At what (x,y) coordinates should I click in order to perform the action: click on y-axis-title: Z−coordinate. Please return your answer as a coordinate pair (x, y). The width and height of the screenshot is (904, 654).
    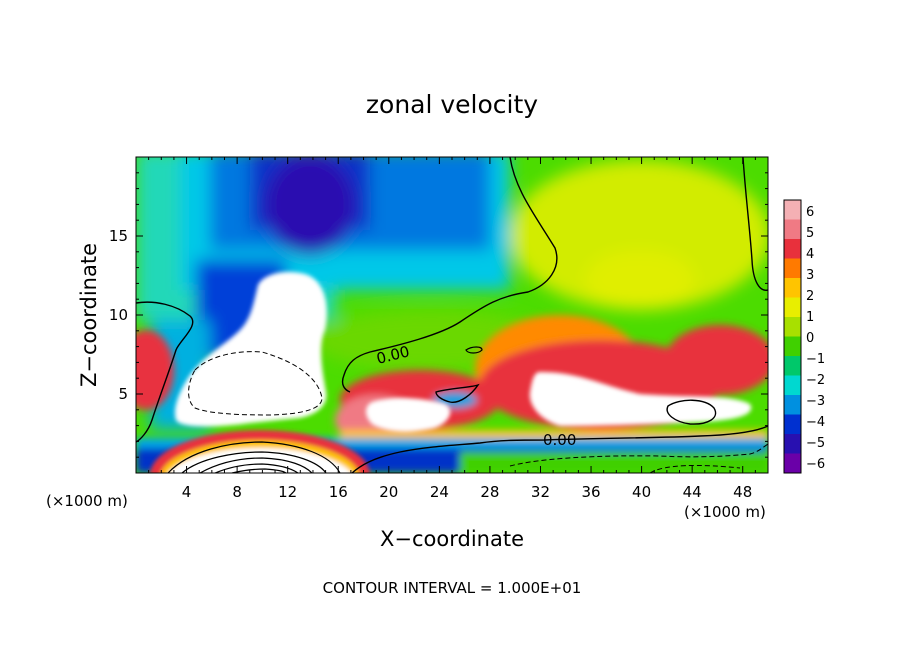
    Looking at the image, I should click on (89, 315).